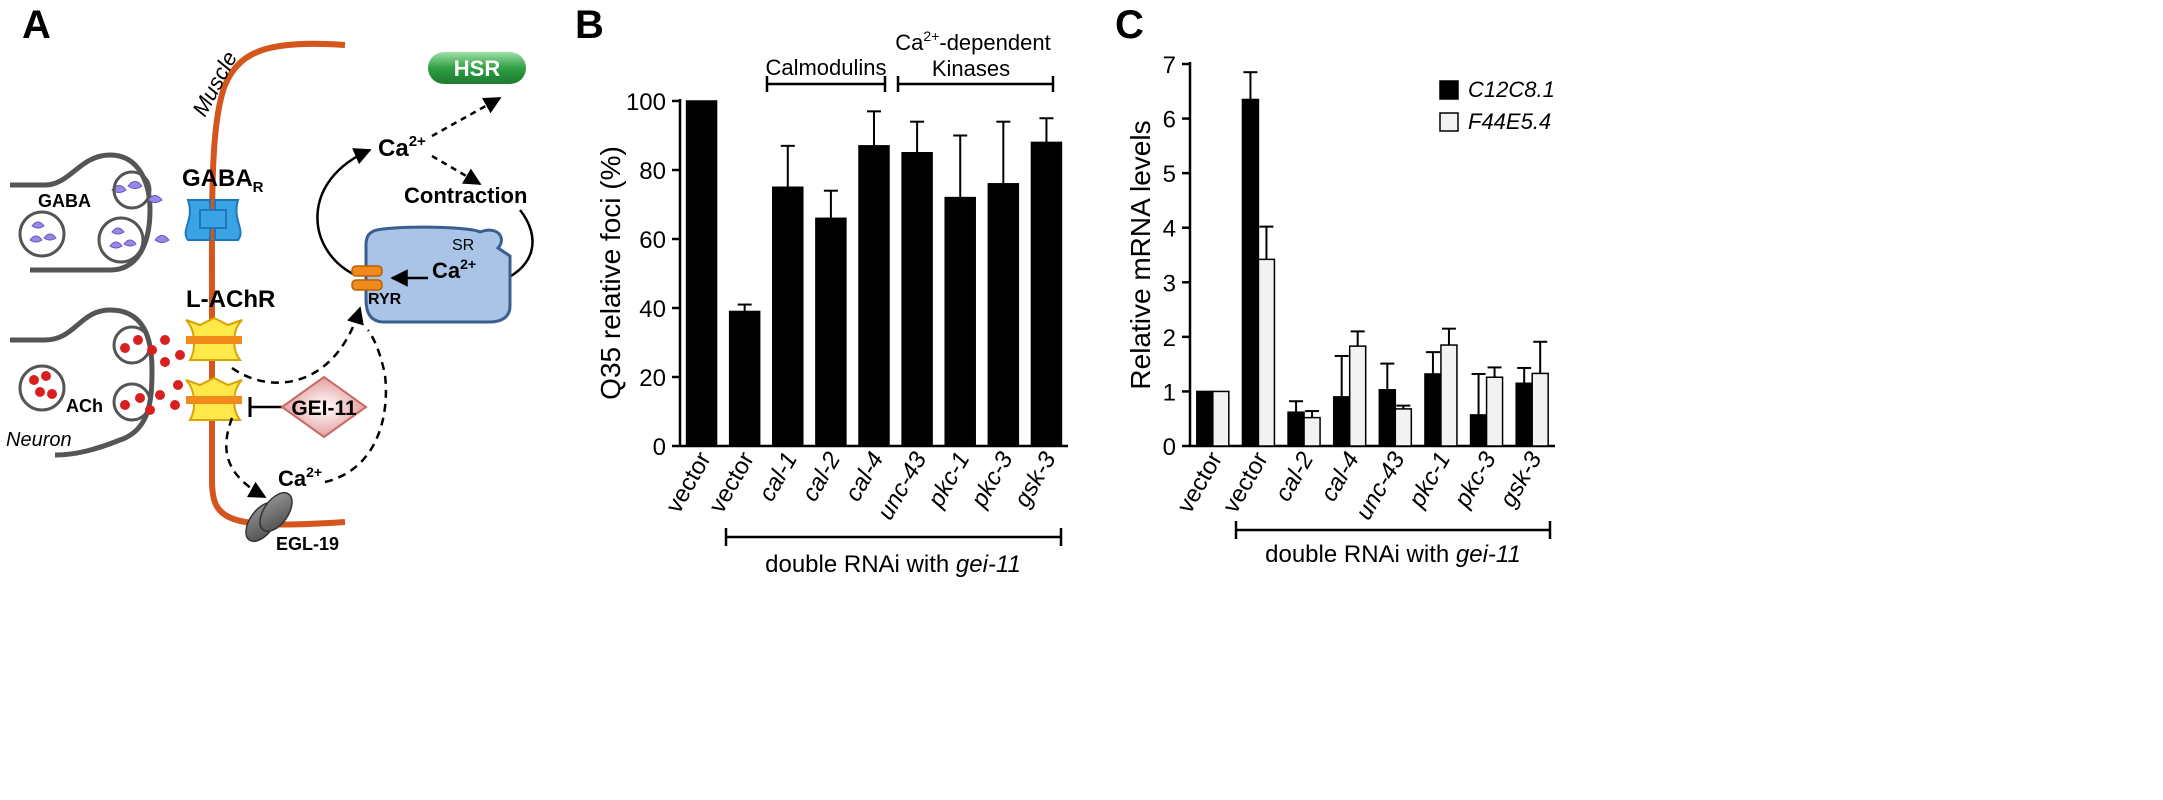 The width and height of the screenshot is (2163, 800). What do you see at coordinates (213, 220) in the screenshot?
I see `gaba-receptor` at bounding box center [213, 220].